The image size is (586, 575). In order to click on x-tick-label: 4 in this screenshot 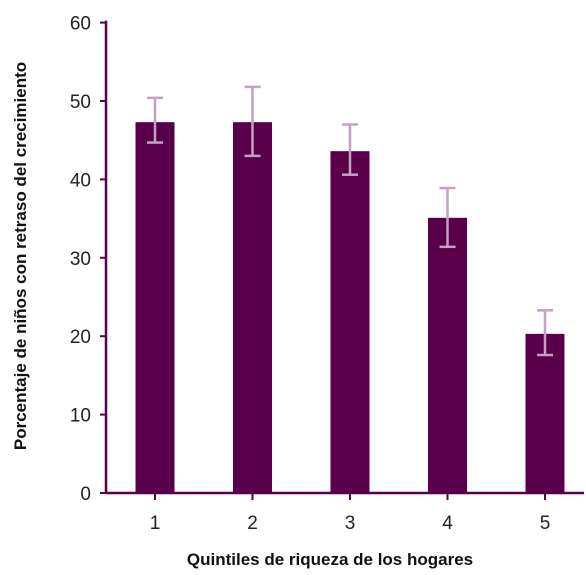, I will do `click(447, 523)`.